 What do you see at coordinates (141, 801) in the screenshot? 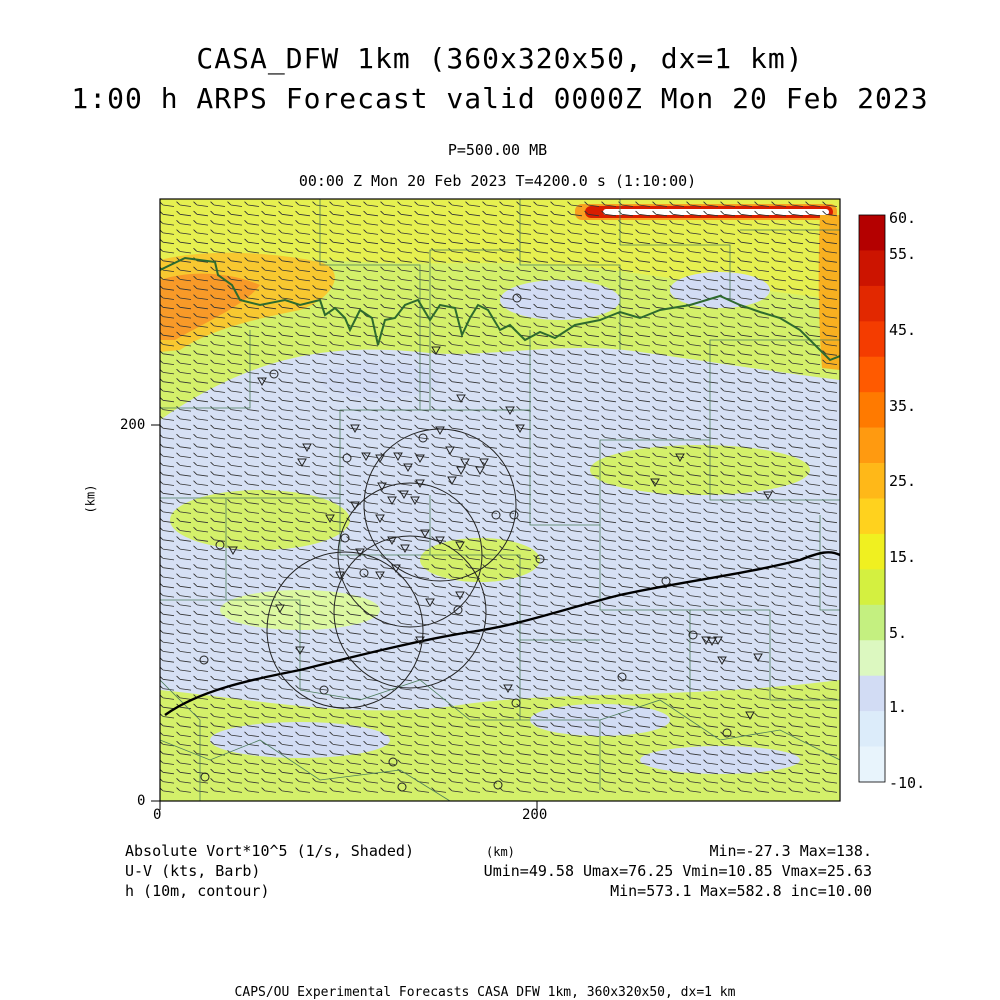
I see `y-tick-0: 0` at bounding box center [141, 801].